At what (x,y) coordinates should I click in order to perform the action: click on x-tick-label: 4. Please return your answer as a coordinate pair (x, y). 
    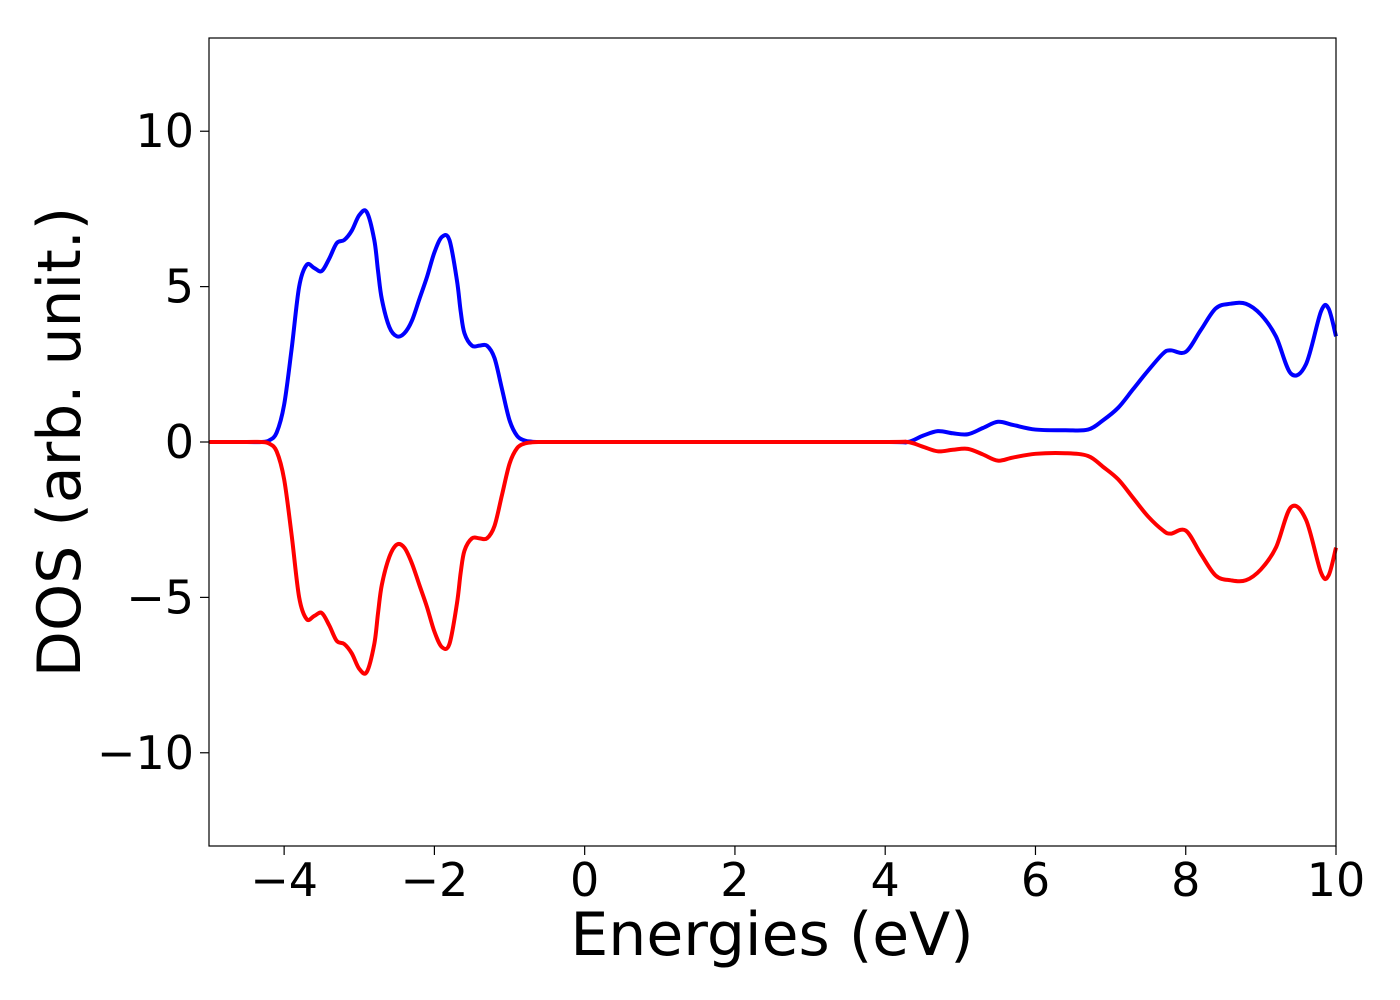
    Looking at the image, I should click on (885, 880).